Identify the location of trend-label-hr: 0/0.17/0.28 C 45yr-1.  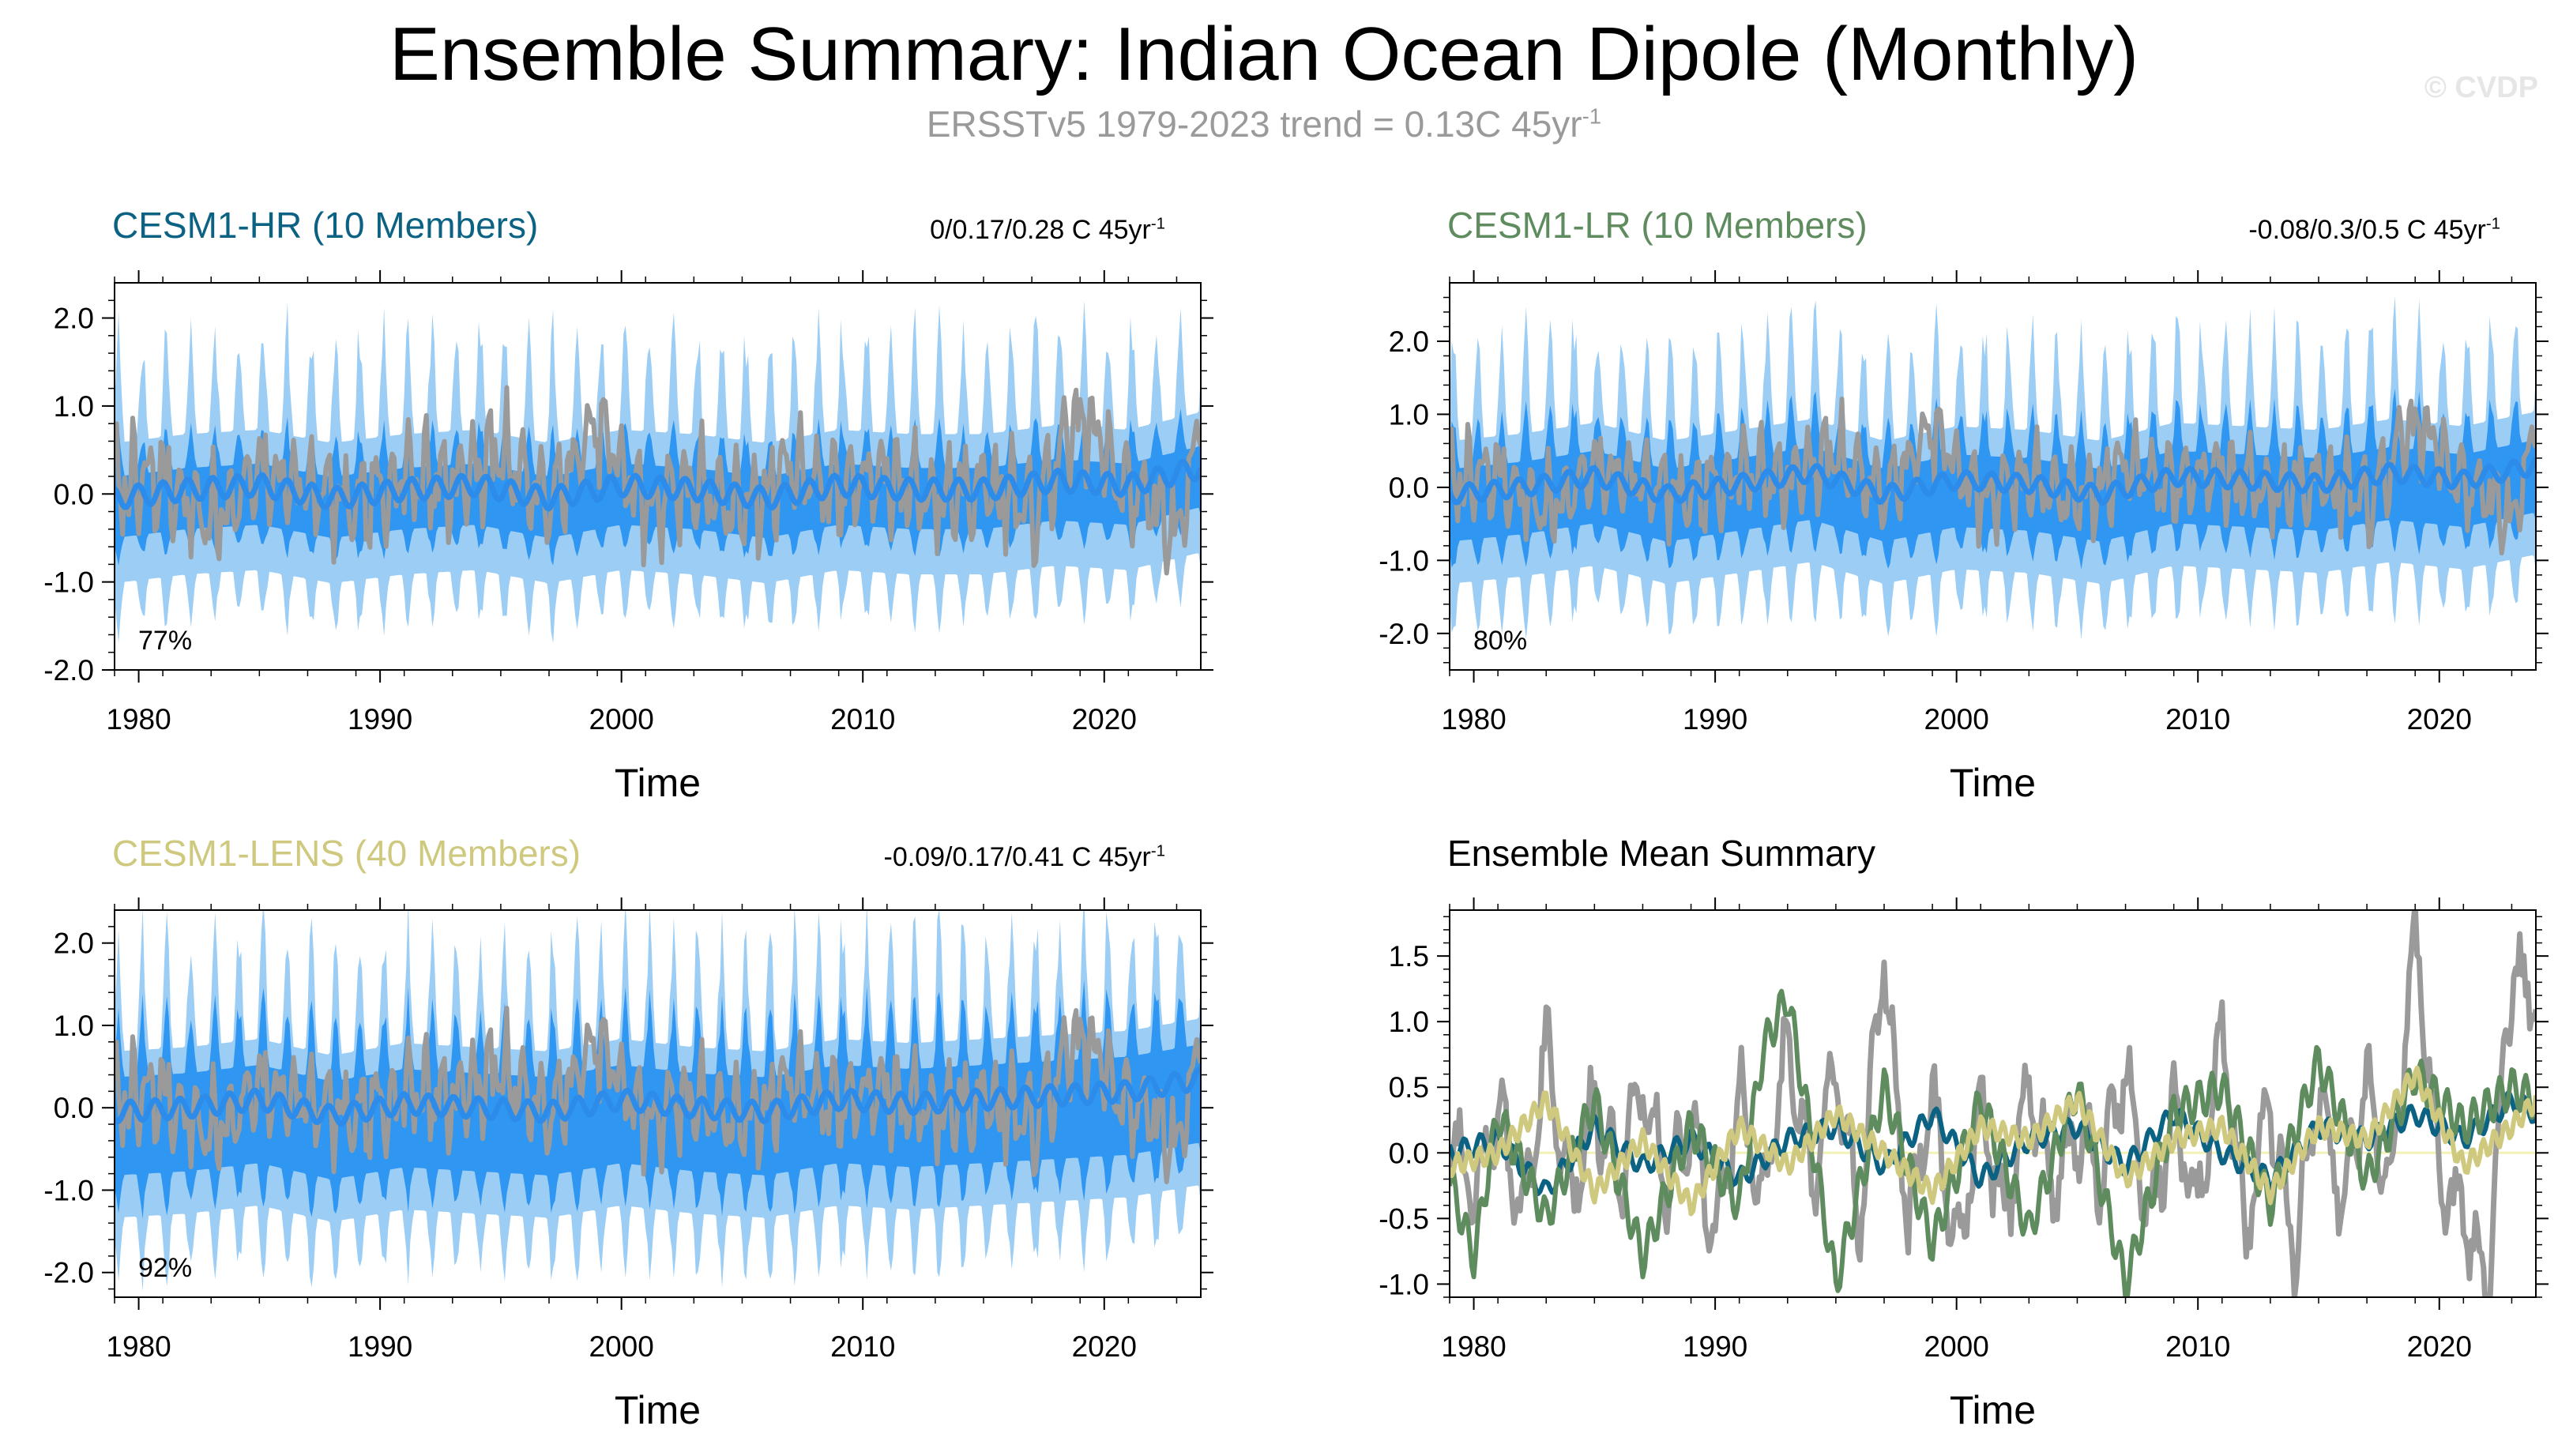
(1047, 230).